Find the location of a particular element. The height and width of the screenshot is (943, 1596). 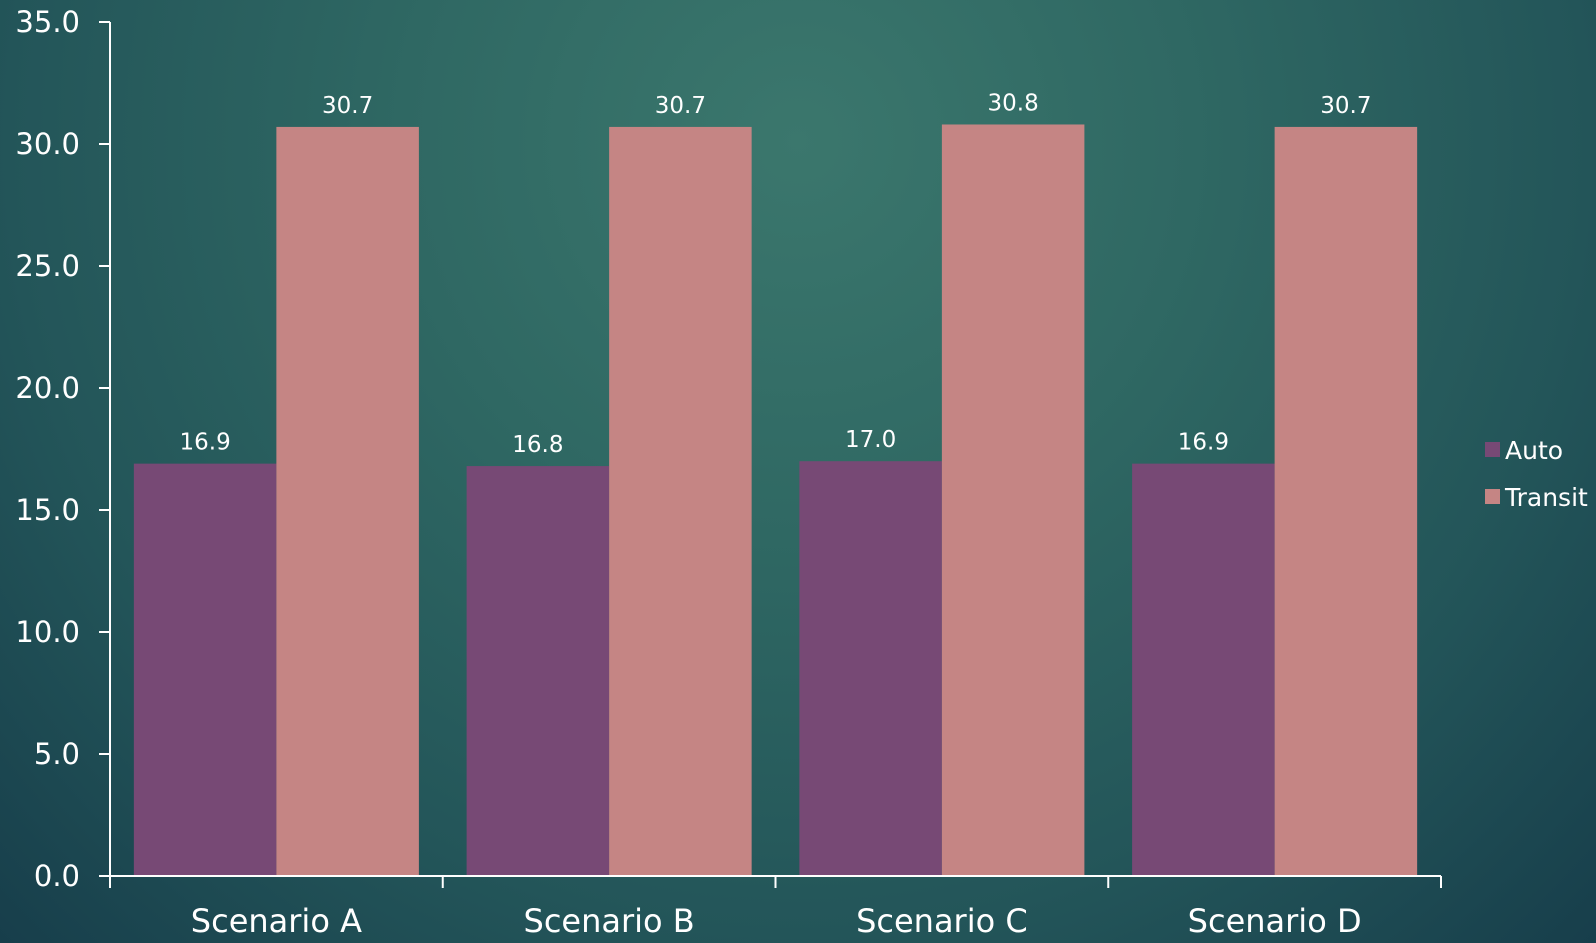

legend-swatch-auto is located at coordinates (1492, 449).